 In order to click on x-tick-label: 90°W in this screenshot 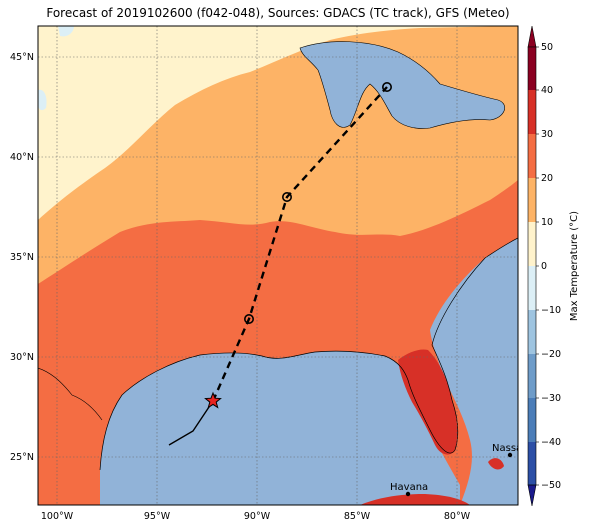, I will do `click(257, 516)`.